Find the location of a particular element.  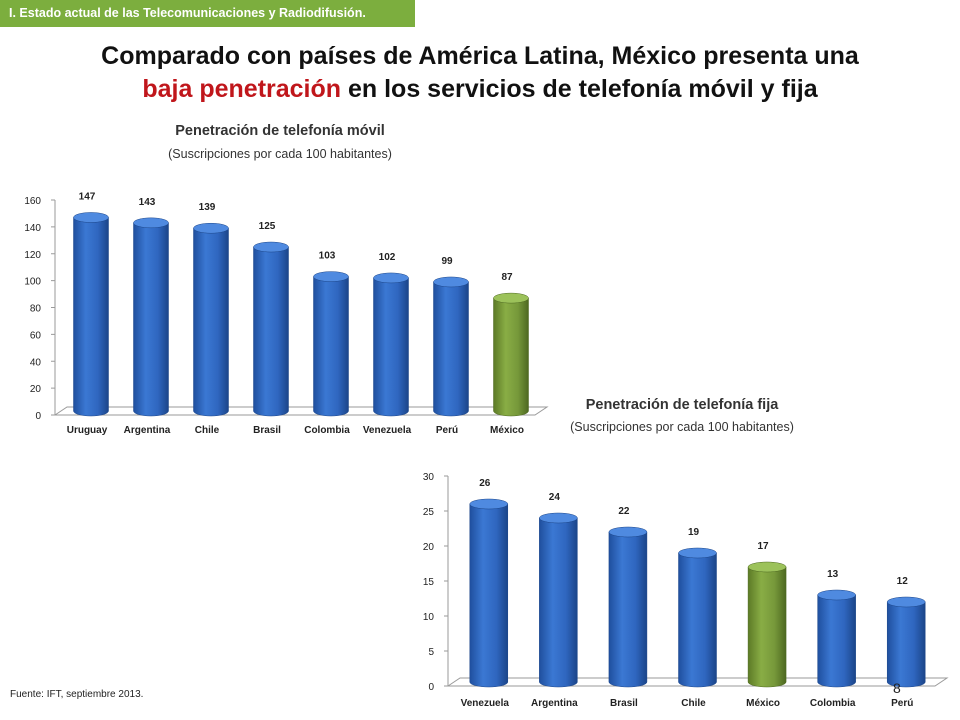

mobile-category-label-4: Colombia is located at coordinates (327, 430).